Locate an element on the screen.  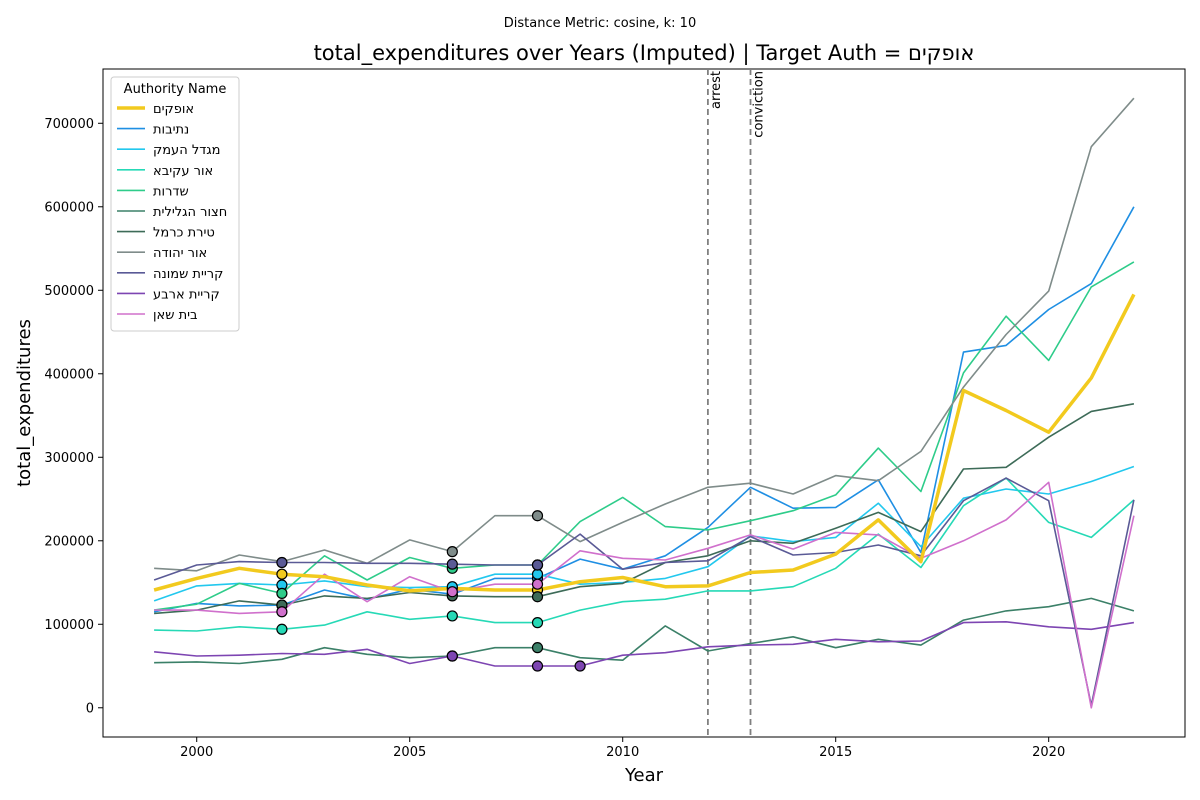
legend-box is located at coordinates (175, 204).